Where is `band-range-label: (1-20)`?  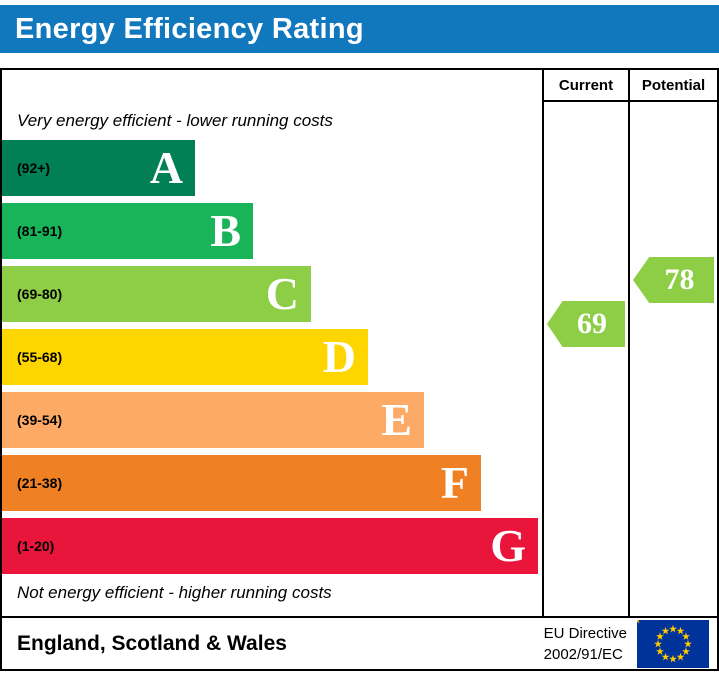 band-range-label: (1-20) is located at coordinates (36, 546).